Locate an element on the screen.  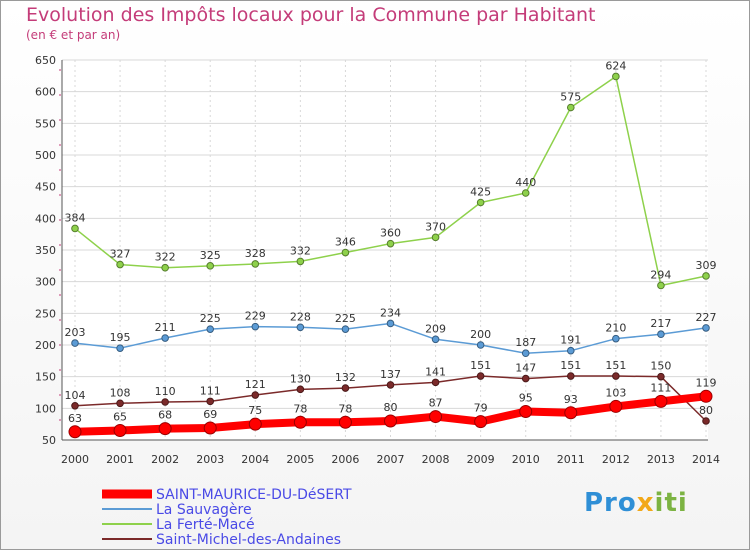
y-tick-label: 650 is located at coordinates (45, 60).